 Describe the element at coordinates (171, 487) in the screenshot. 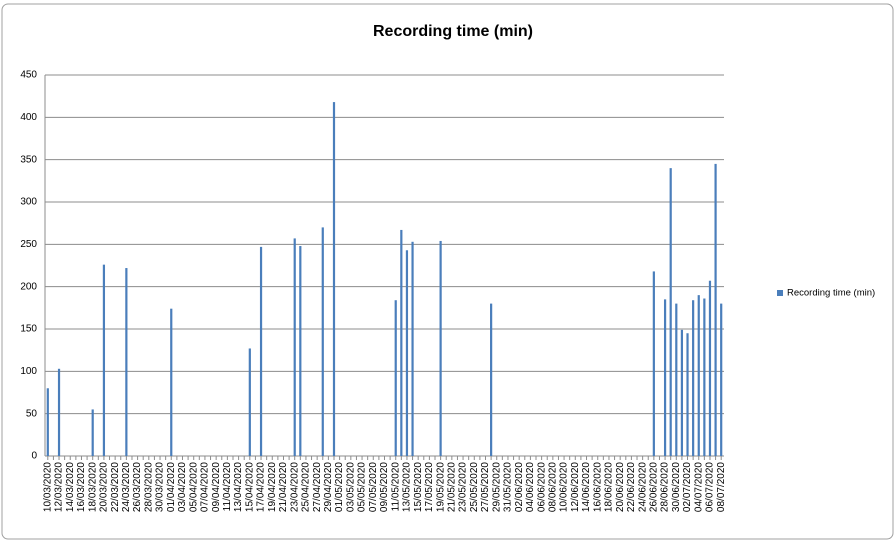

I see `x-tick-label: 01/04/2020` at that location.